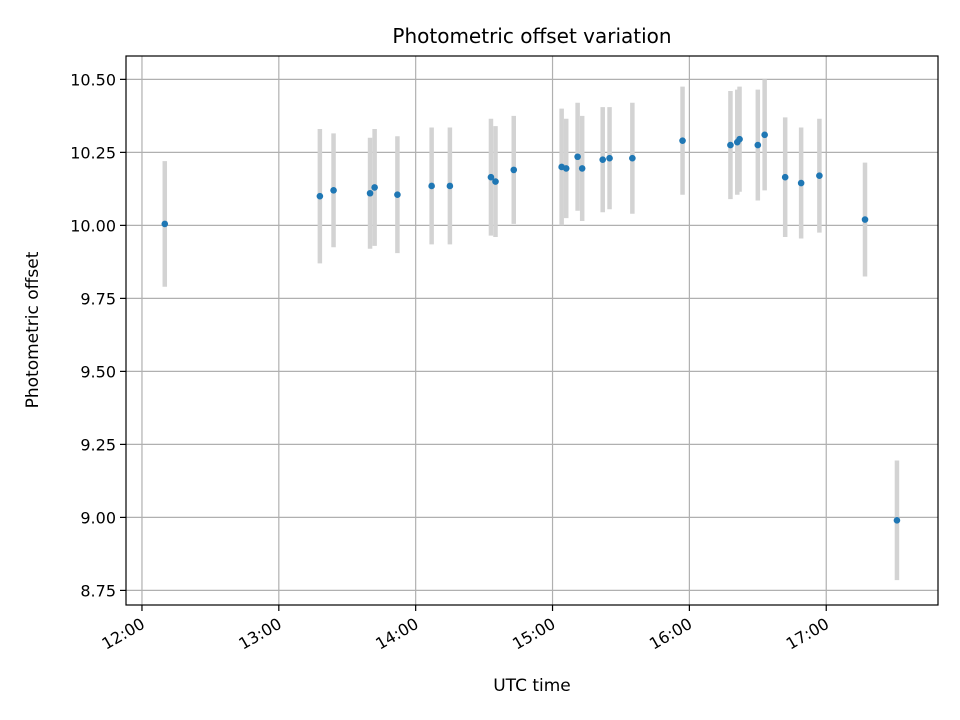 The height and width of the screenshot is (720, 960). What do you see at coordinates (98, 517) in the screenshot?
I see `y-tick-label: 9.00` at bounding box center [98, 517].